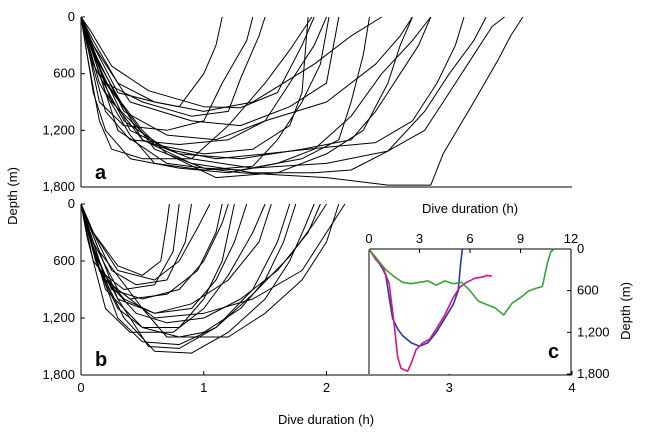 The image size is (648, 432). Describe the element at coordinates (326, 419) in the screenshot. I see `x-axis-title: Dive duration (h)` at that location.